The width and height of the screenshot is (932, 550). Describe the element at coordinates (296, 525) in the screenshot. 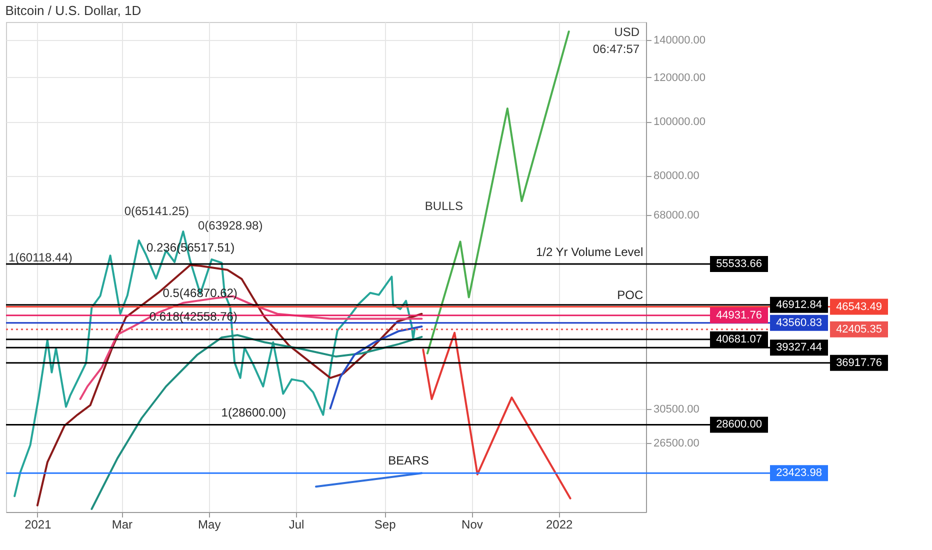

I see `x-tick-label: Jul` at that location.